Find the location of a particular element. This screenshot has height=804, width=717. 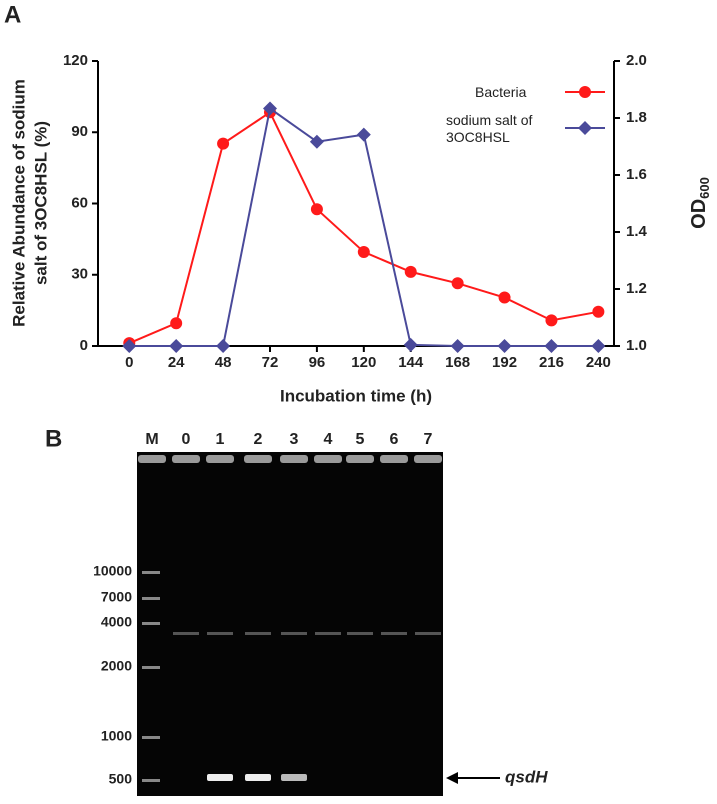

x-tick-label: 96 is located at coordinates (317, 362).